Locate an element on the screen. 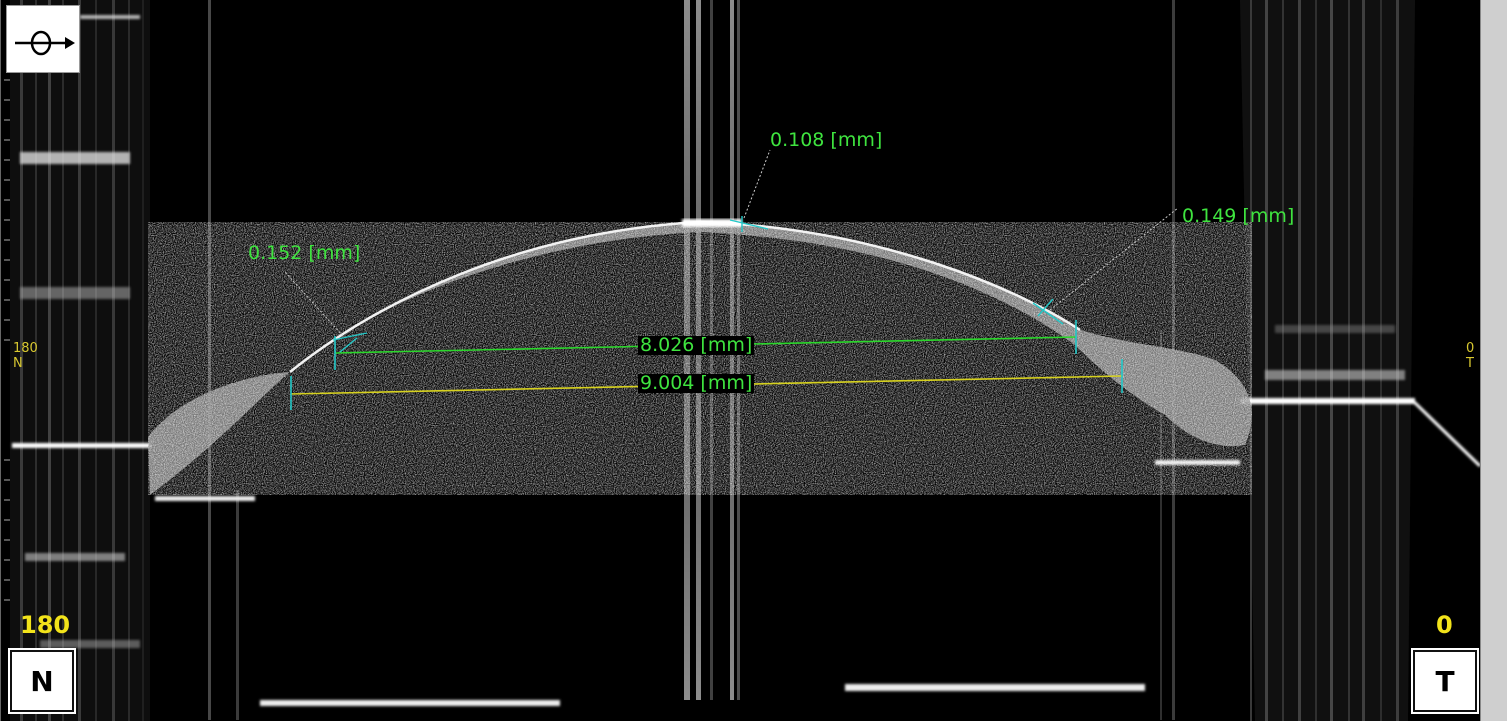  left-angle-label: 180 is located at coordinates (45, 625).